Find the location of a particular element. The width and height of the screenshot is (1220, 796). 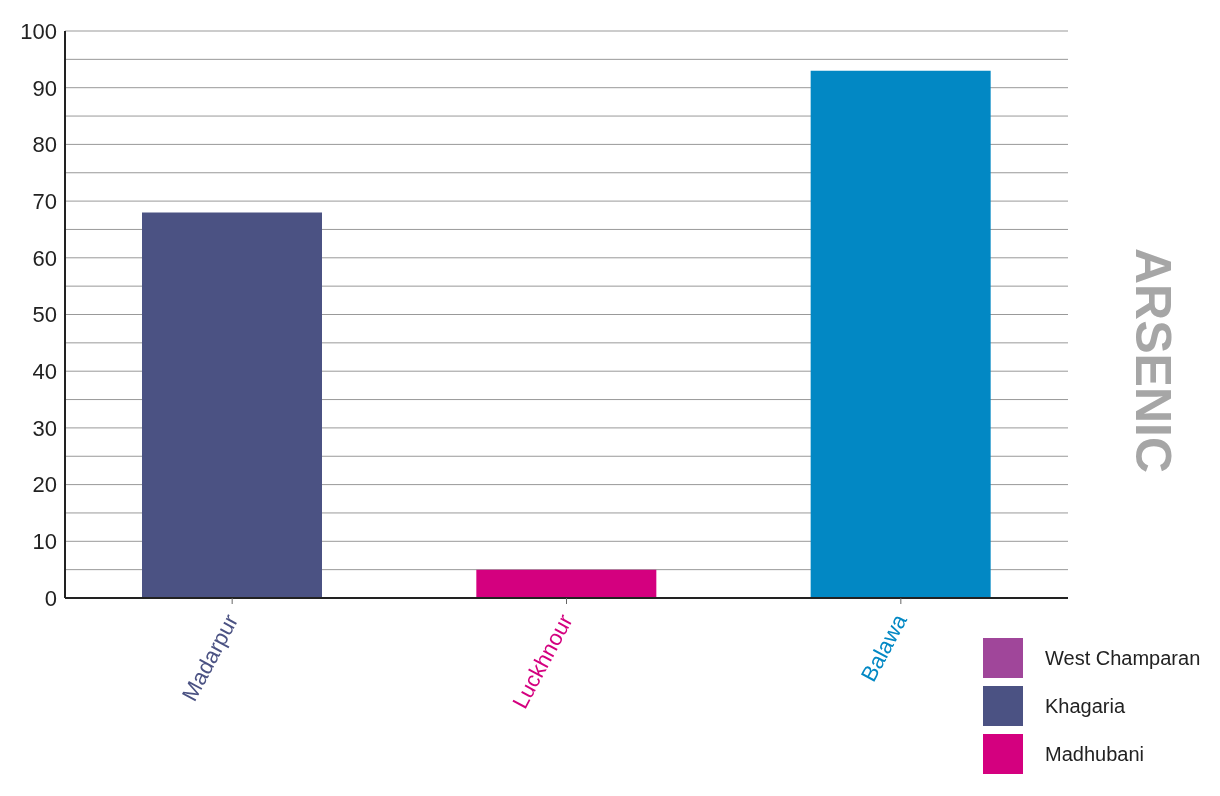

y-tick-label: 80 is located at coordinates (44, 145).